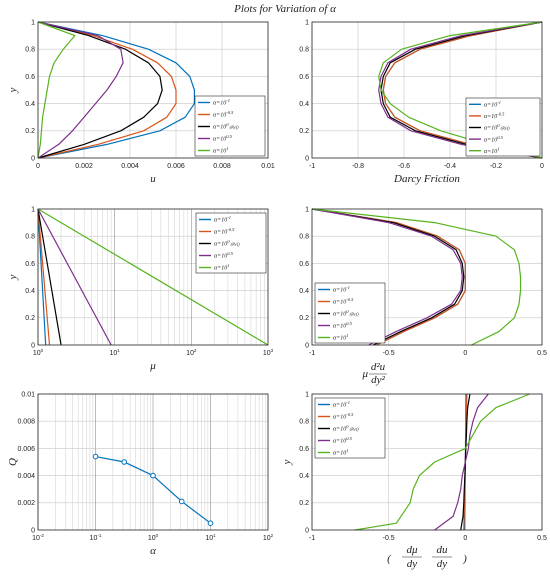 This screenshot has width=550, height=577. I want to click on svg-text: dy, so click(442, 564).